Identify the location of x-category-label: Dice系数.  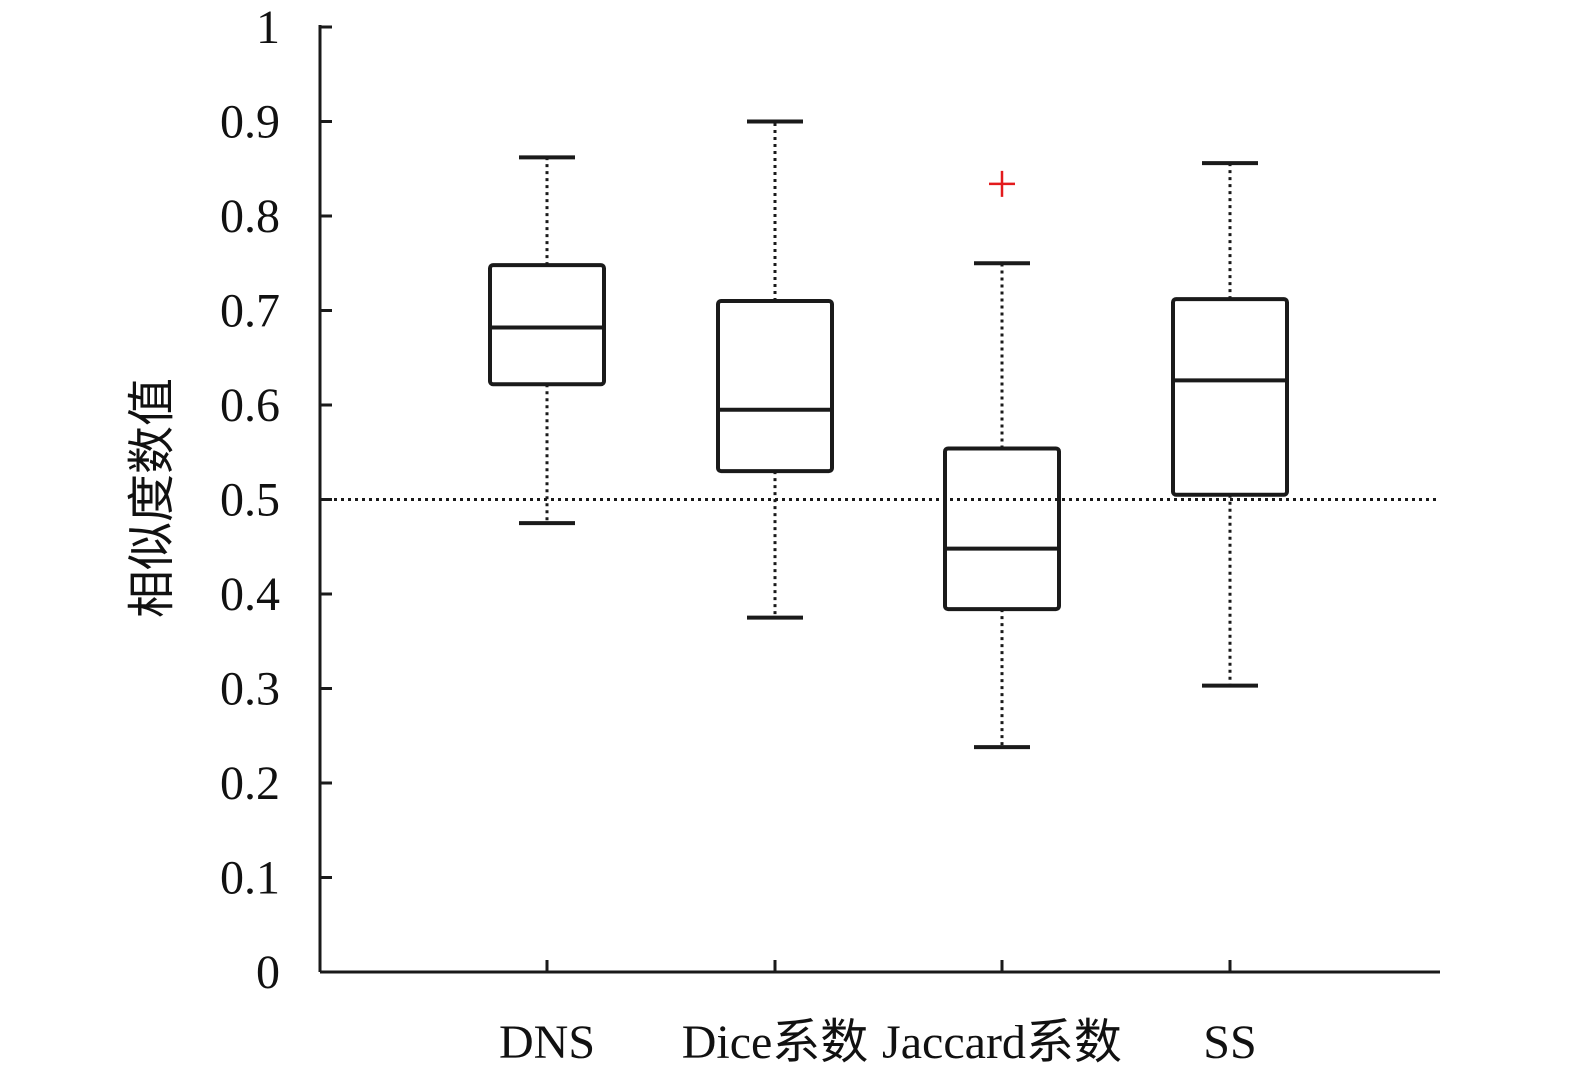
(775, 1042).